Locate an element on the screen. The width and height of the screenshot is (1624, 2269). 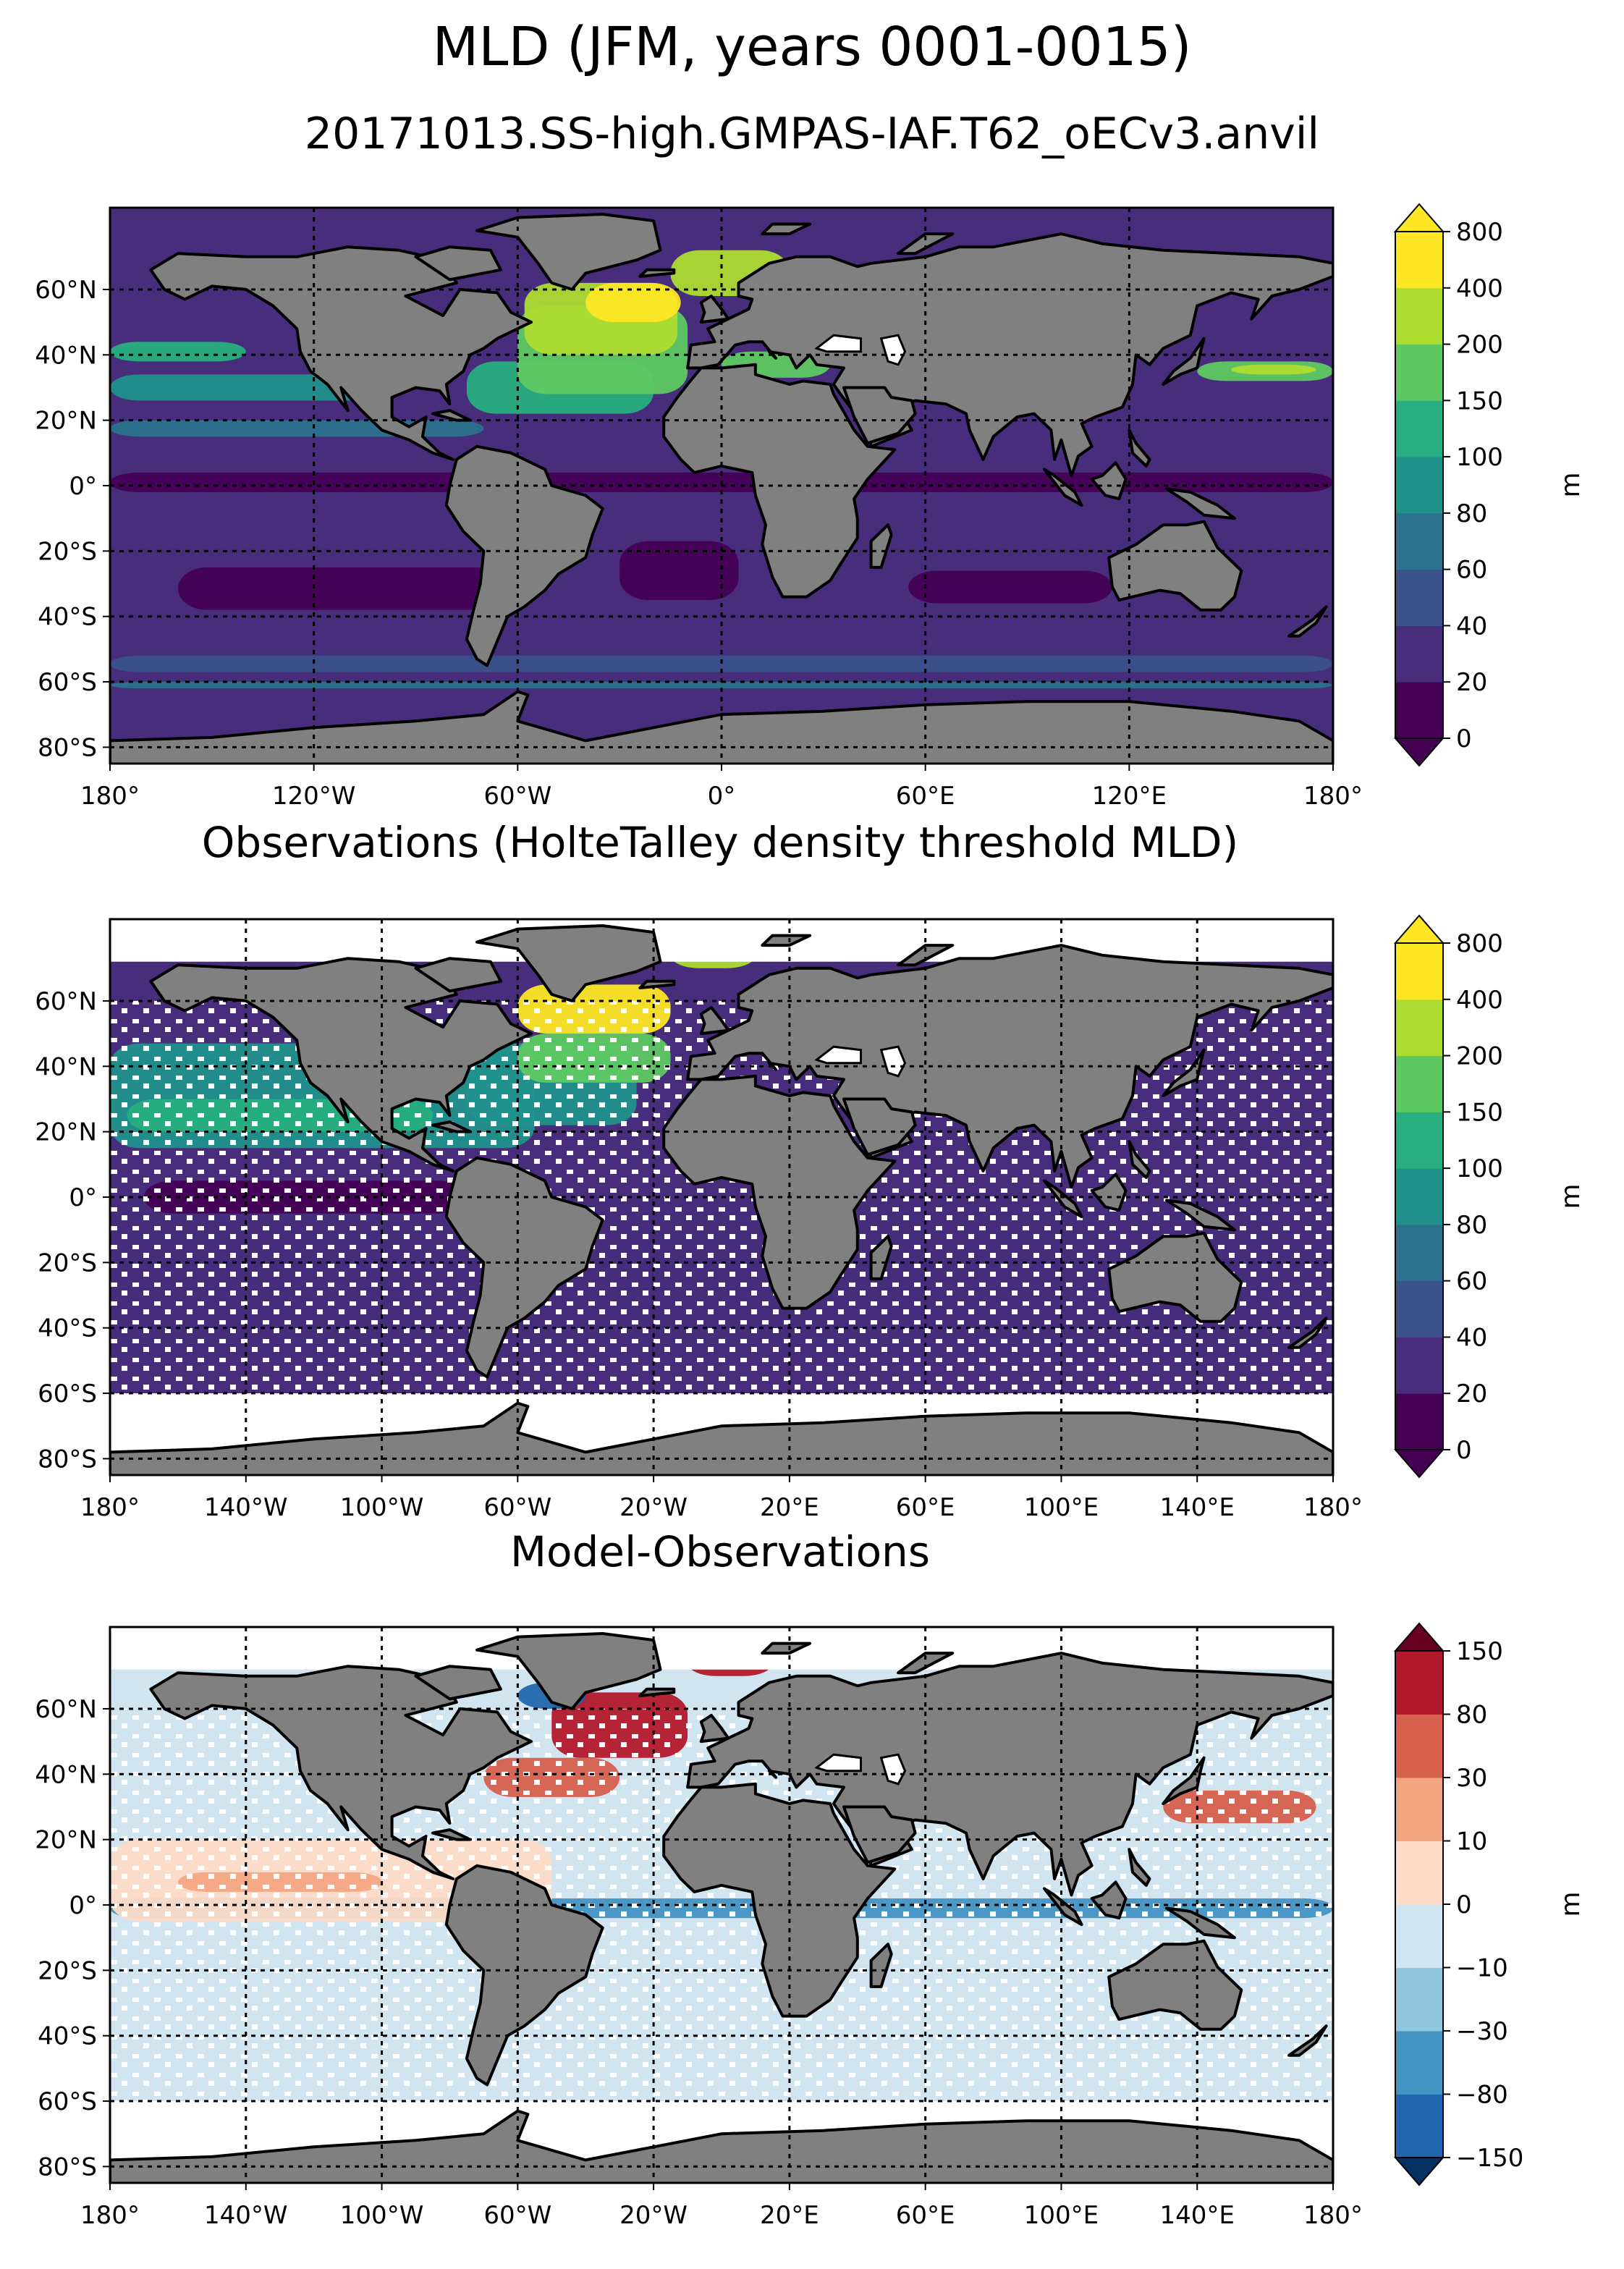
sumatra is located at coordinates (1063, 488).